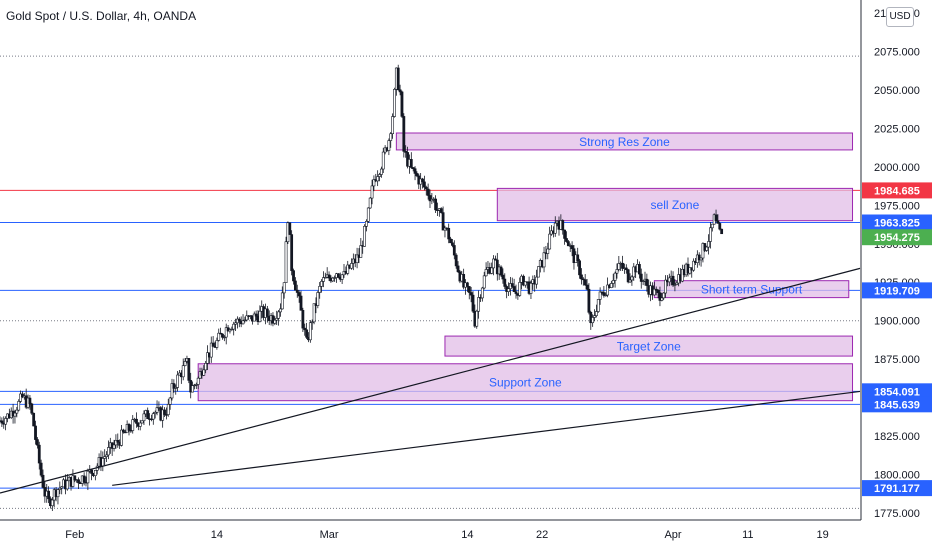  I want to click on zone-label: Strong Res Zone, so click(624, 142).